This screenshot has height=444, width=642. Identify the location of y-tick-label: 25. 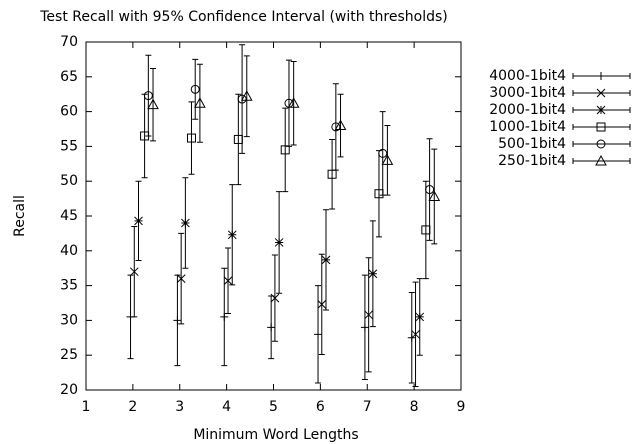
(69, 355).